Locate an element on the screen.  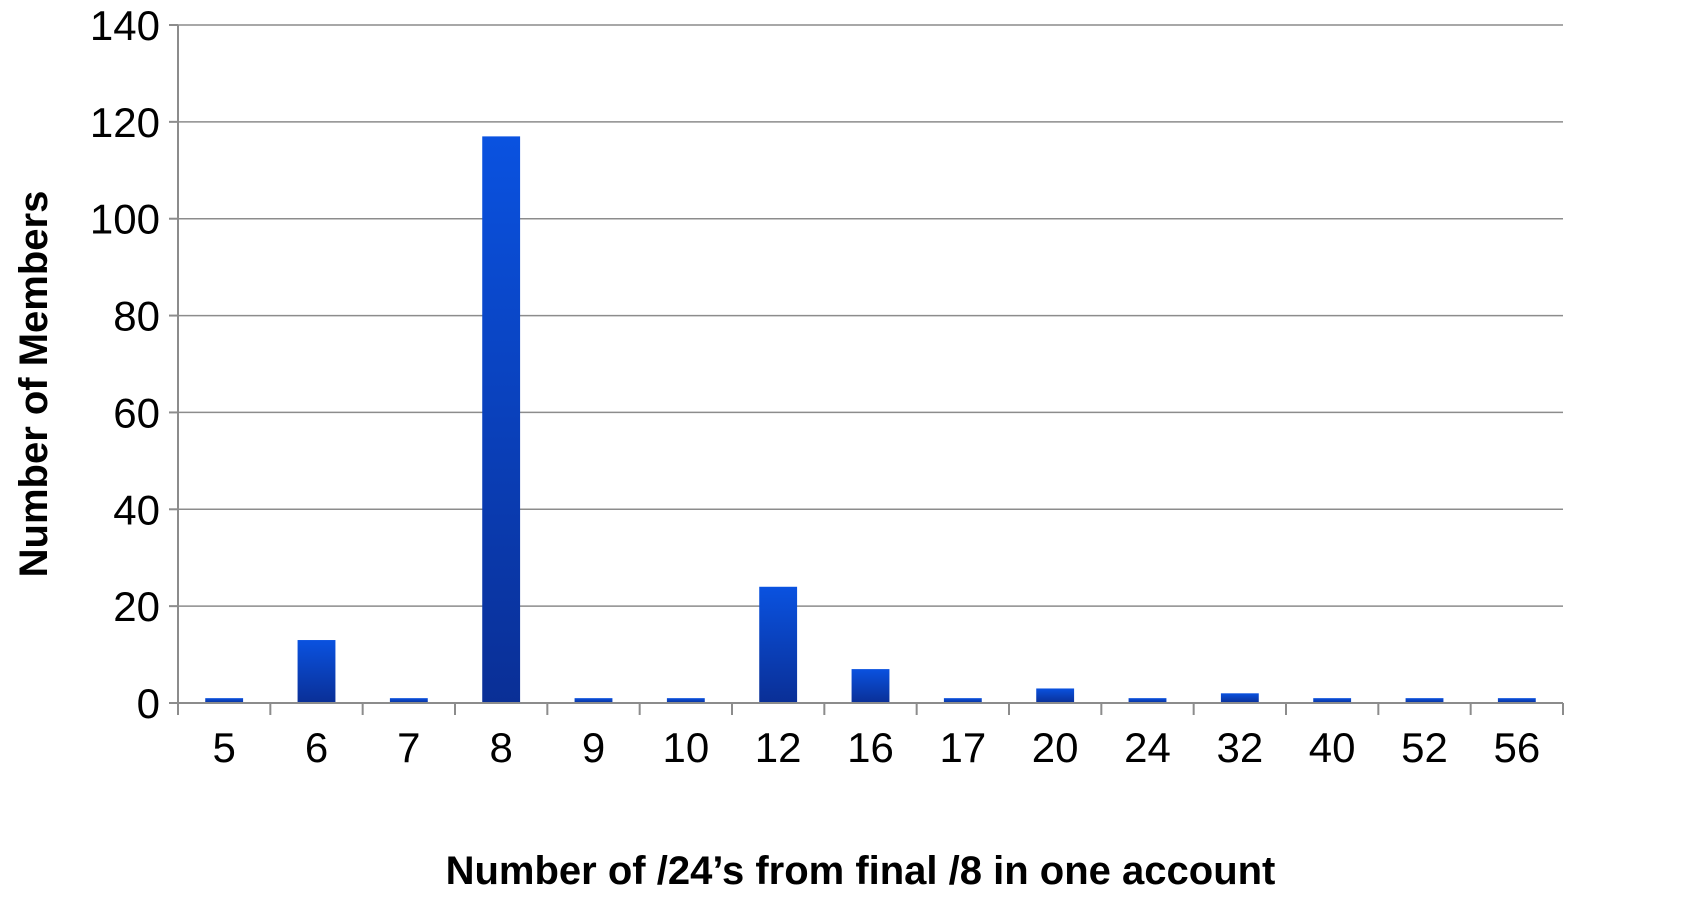
y-tick-label-20: 20 is located at coordinates (136, 606).